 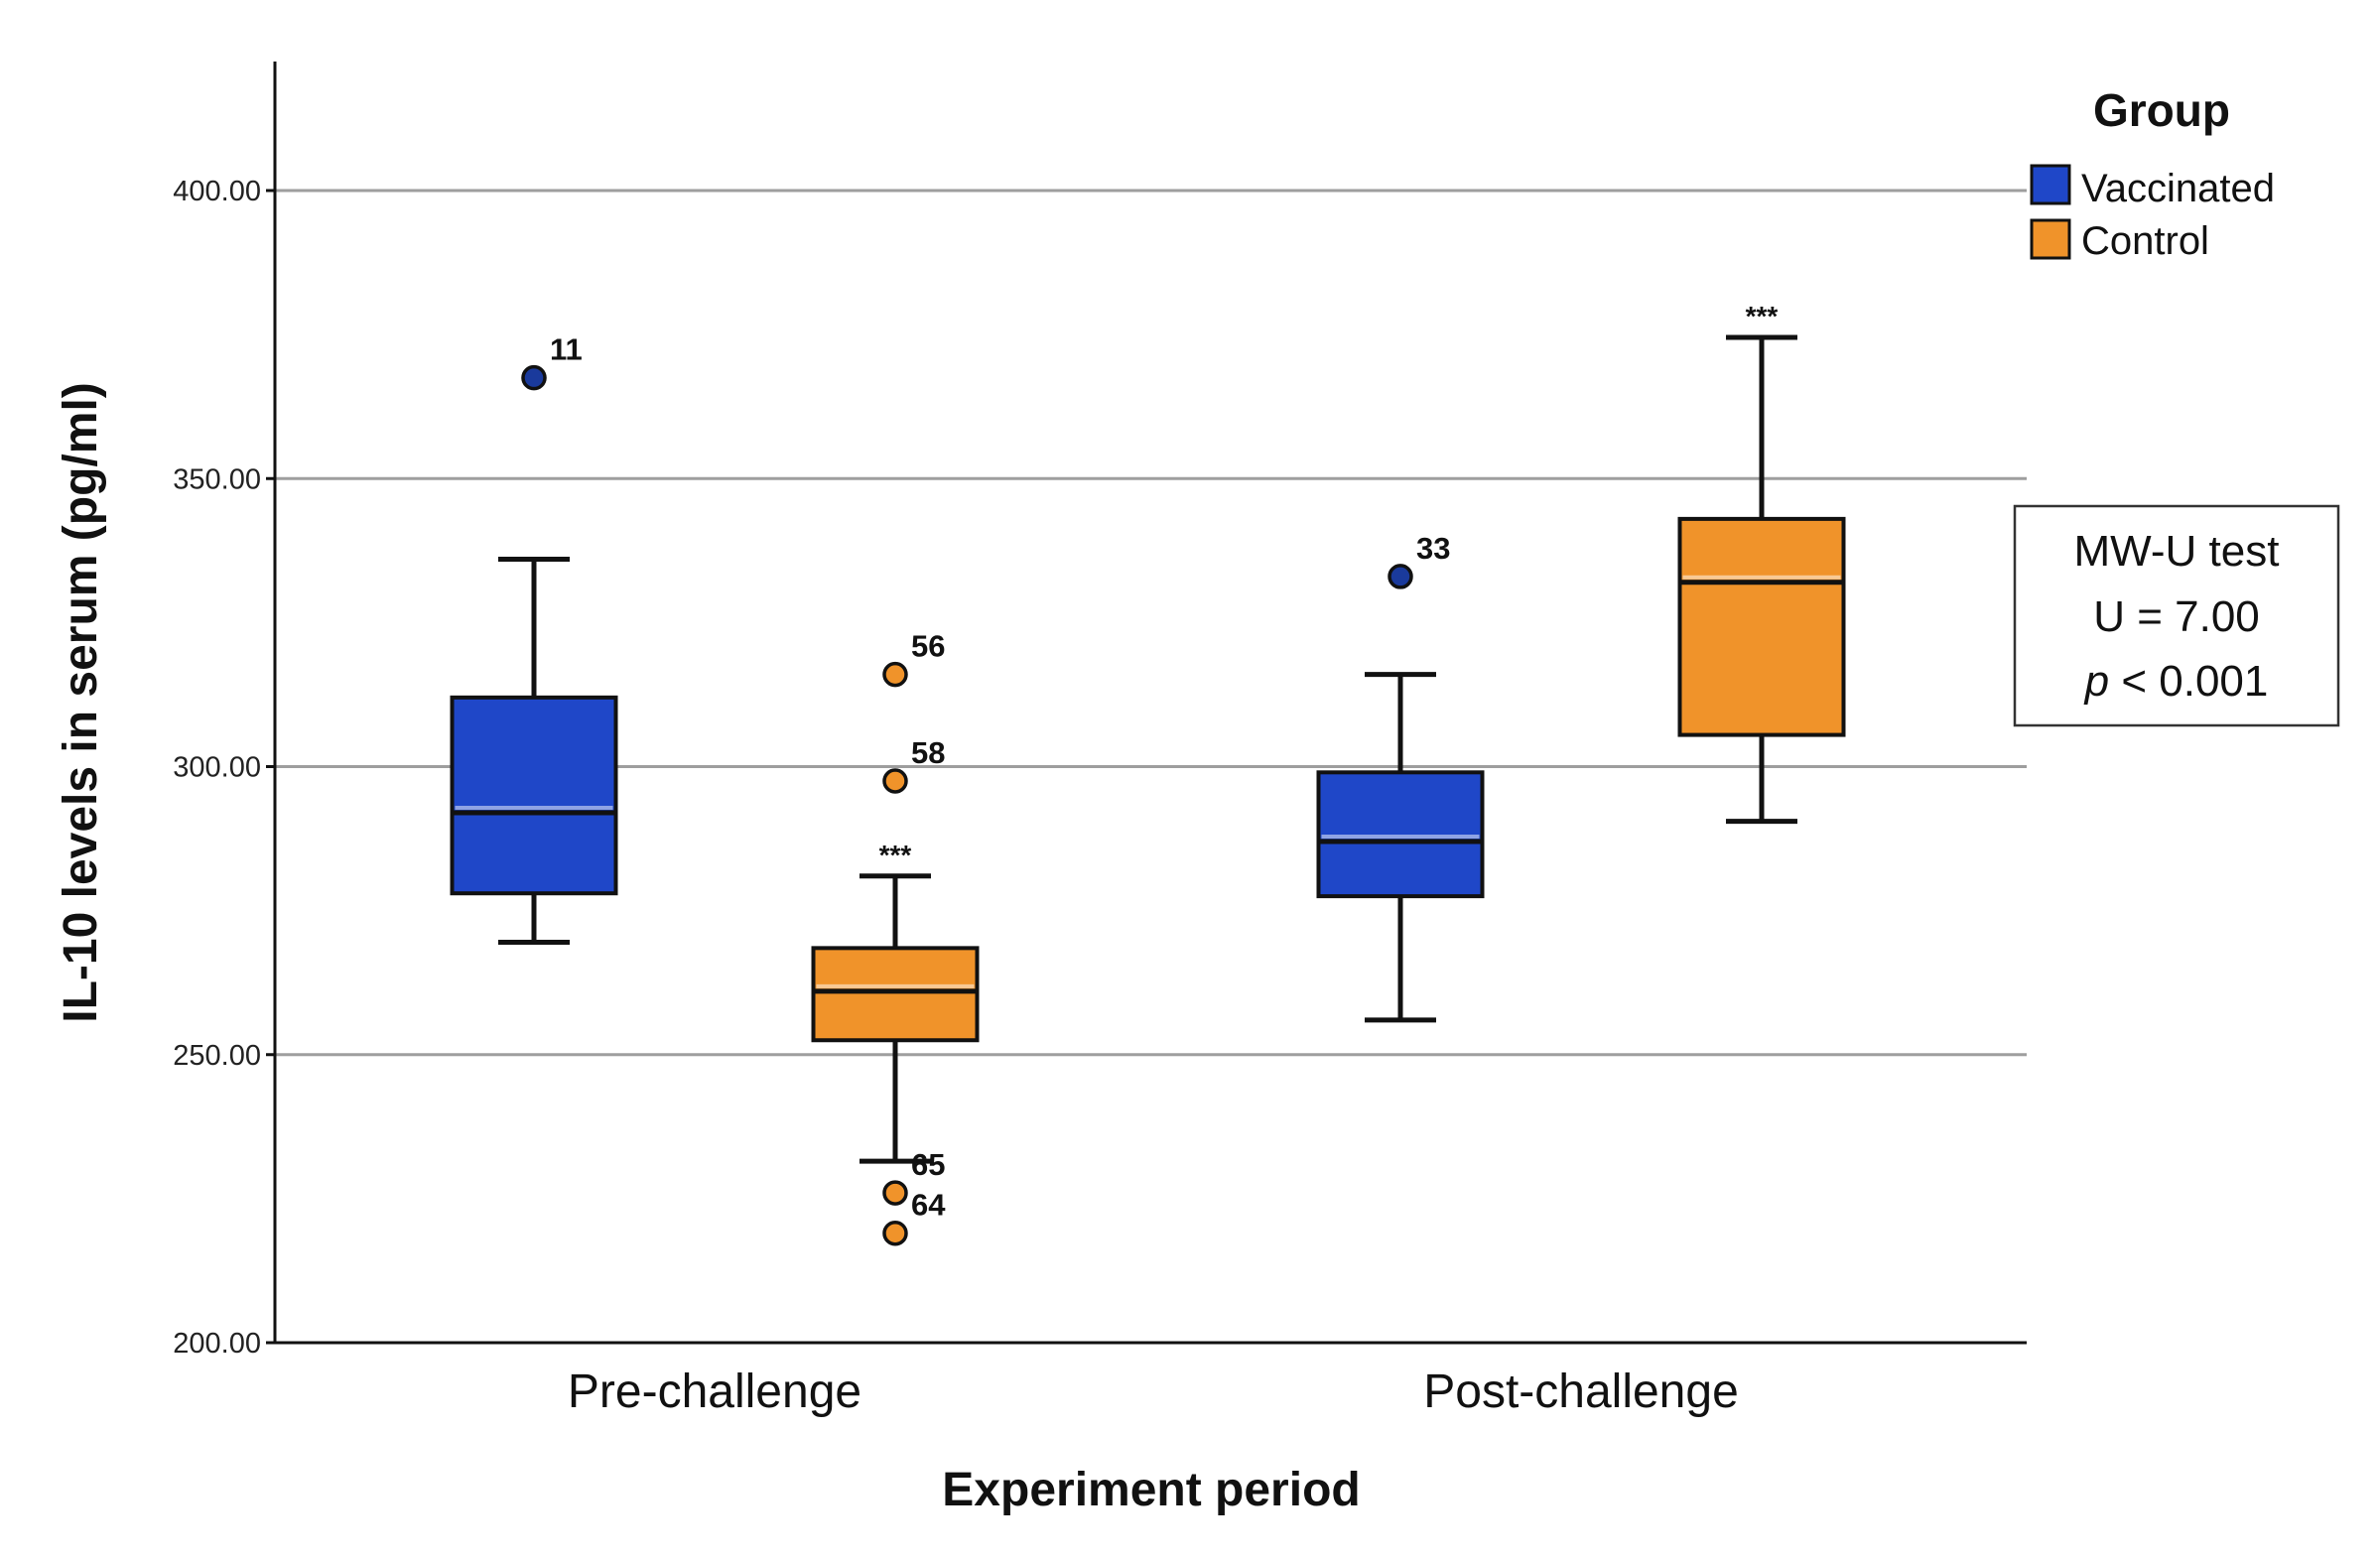 I want to click on outlier-label: 64, so click(x=928, y=1205).